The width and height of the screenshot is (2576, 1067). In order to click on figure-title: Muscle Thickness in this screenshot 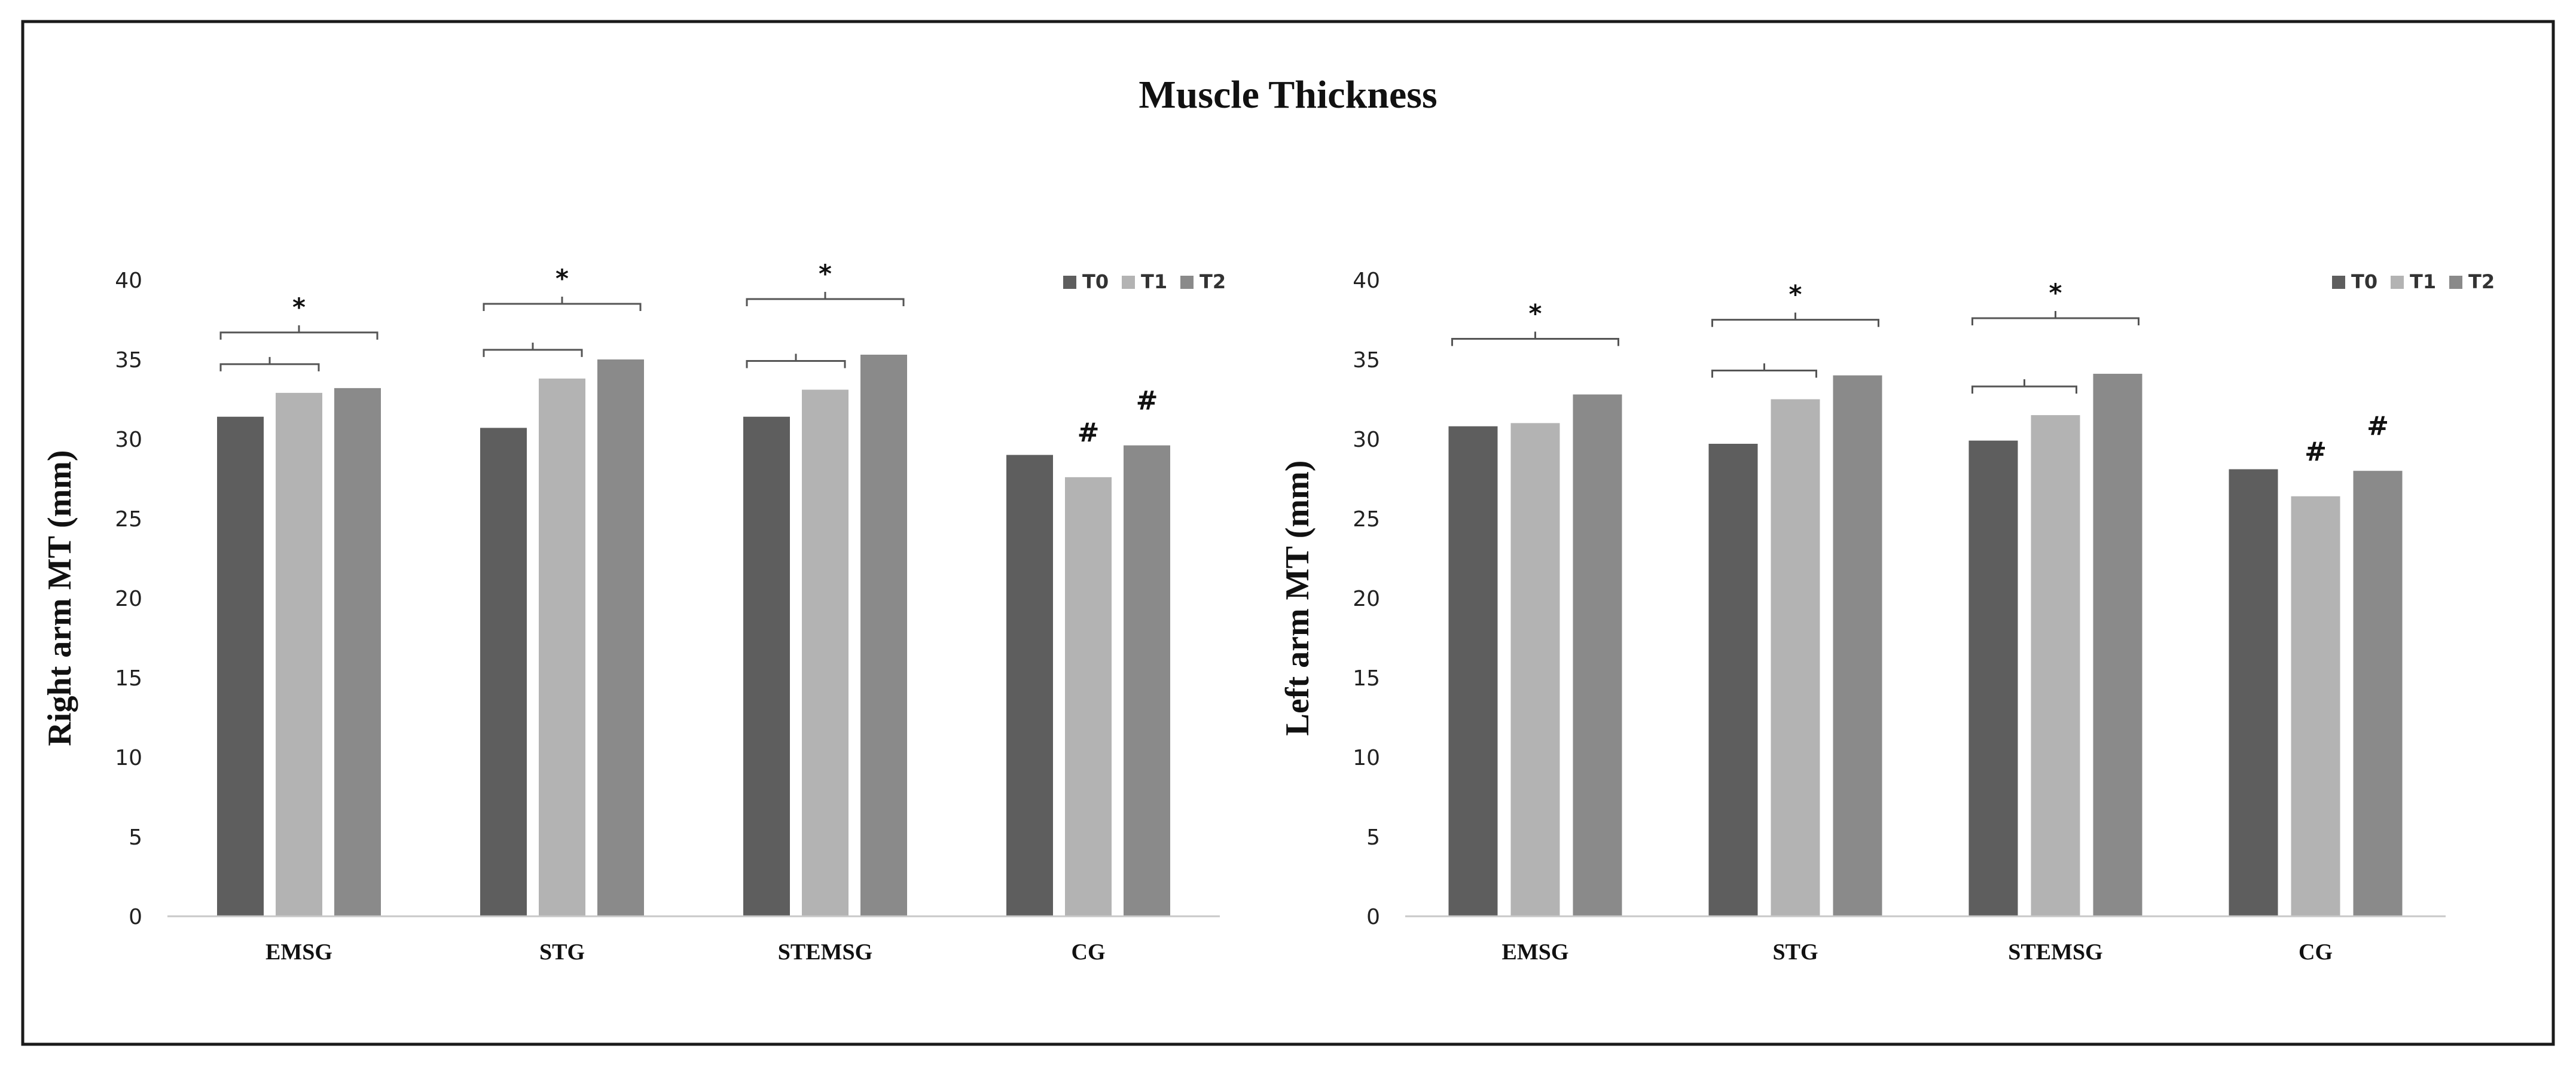, I will do `click(1288, 95)`.